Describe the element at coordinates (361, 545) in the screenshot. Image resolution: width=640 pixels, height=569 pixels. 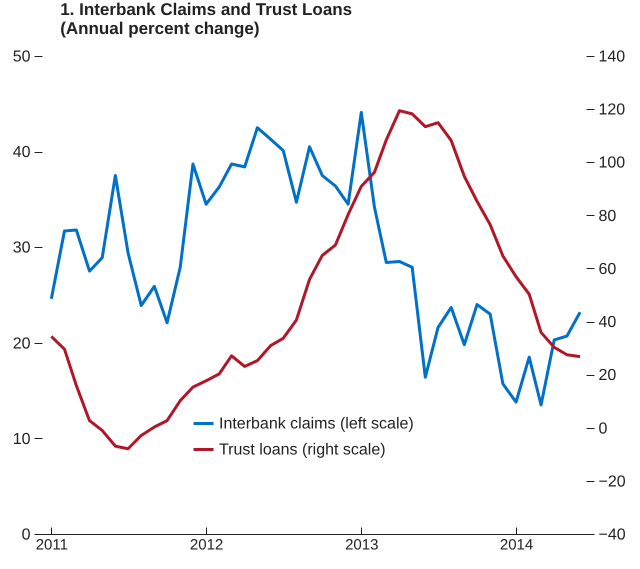
I see `x-tick-label: 2013` at that location.